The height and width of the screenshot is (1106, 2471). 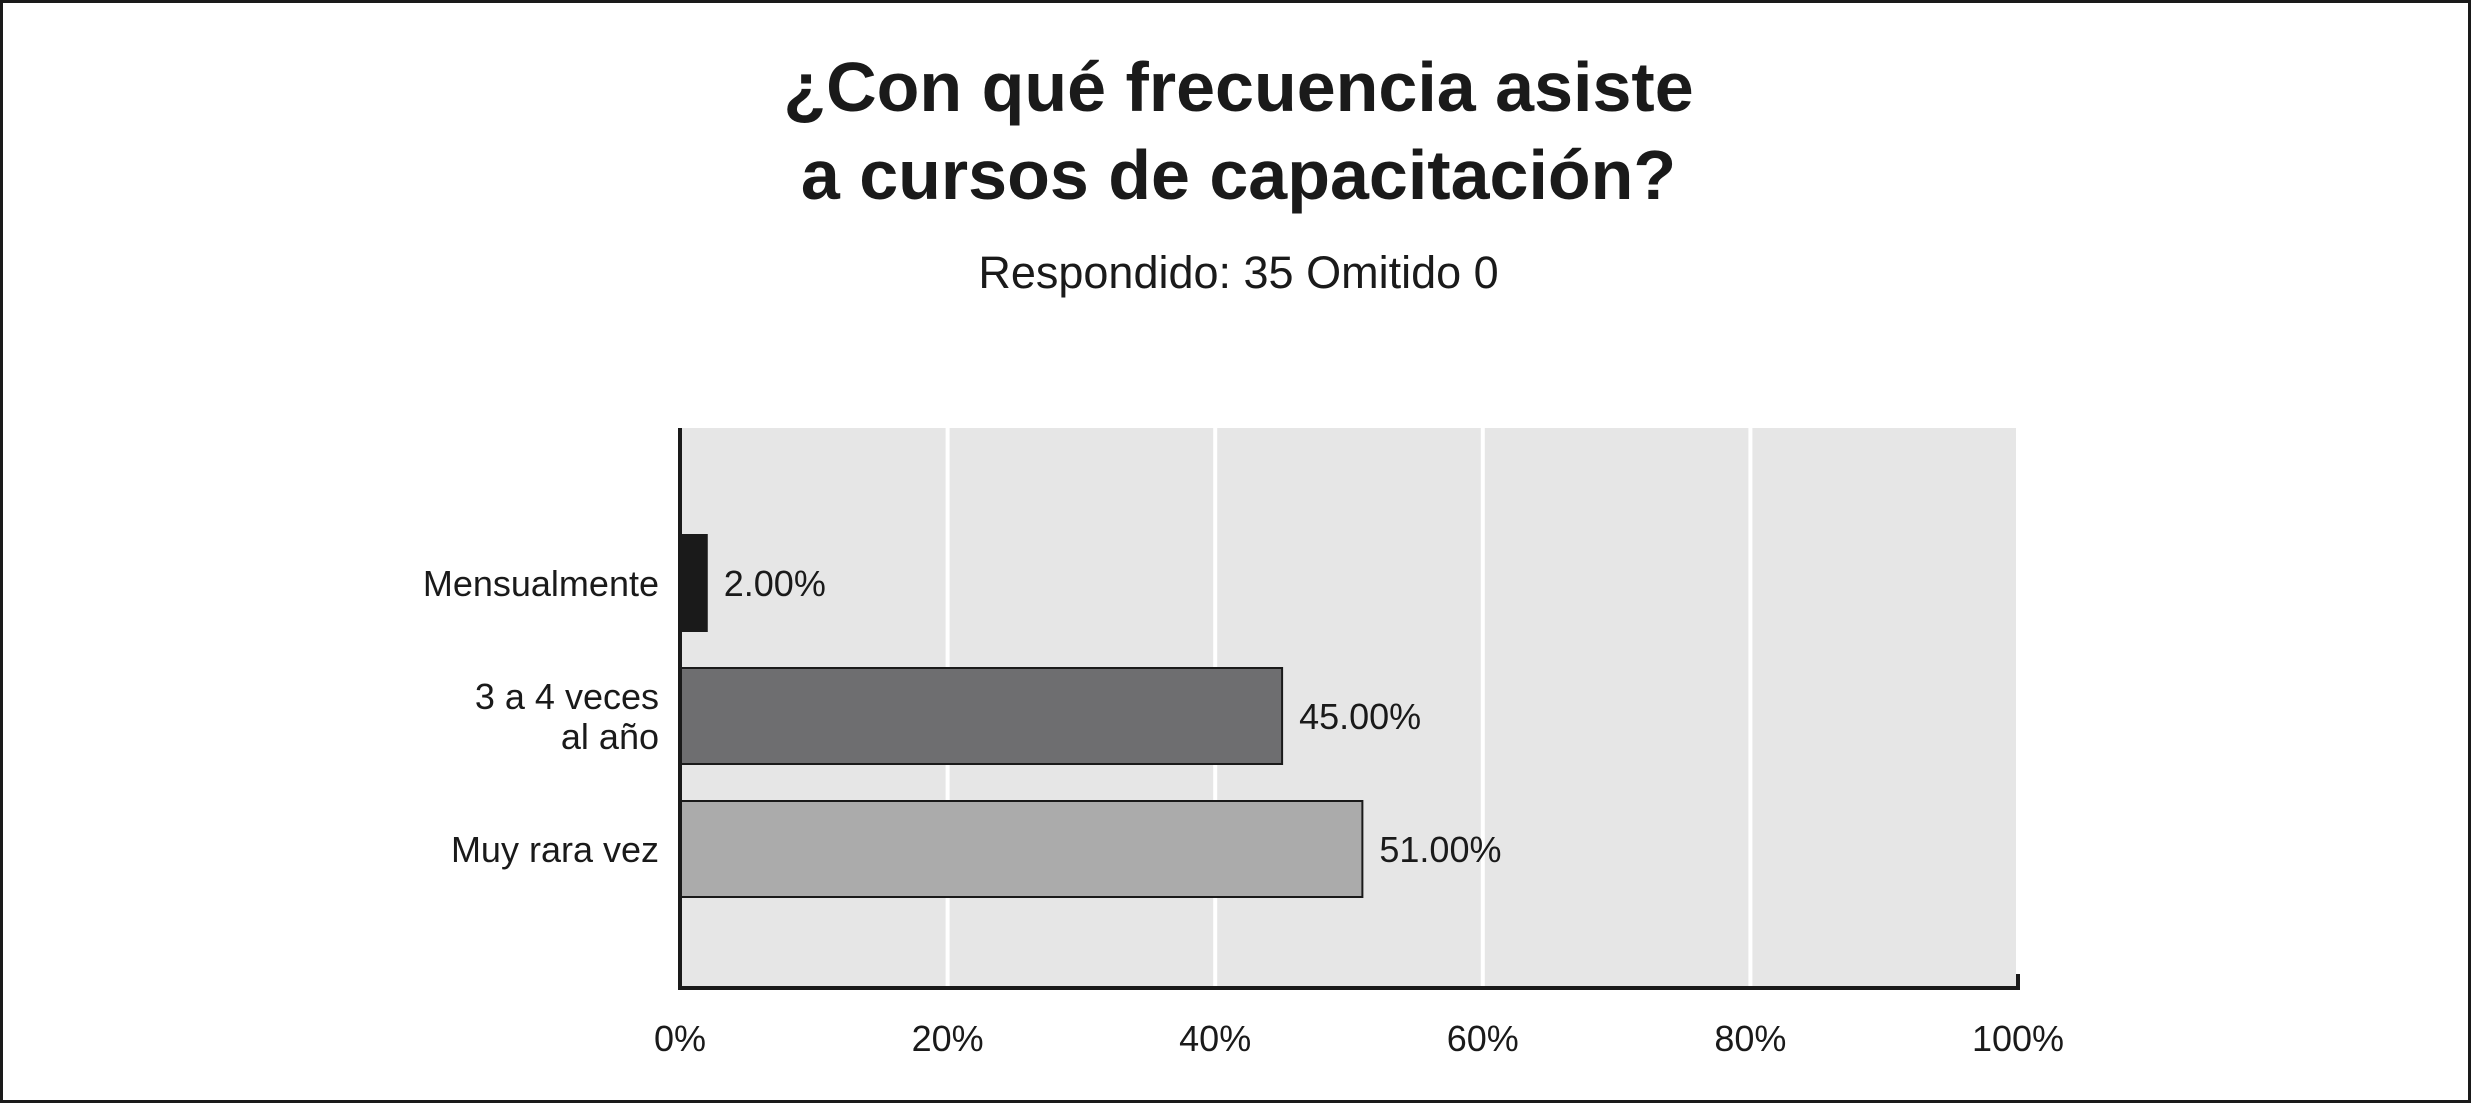 I want to click on category-label-0-0: Mensualmente, so click(x=541, y=583).